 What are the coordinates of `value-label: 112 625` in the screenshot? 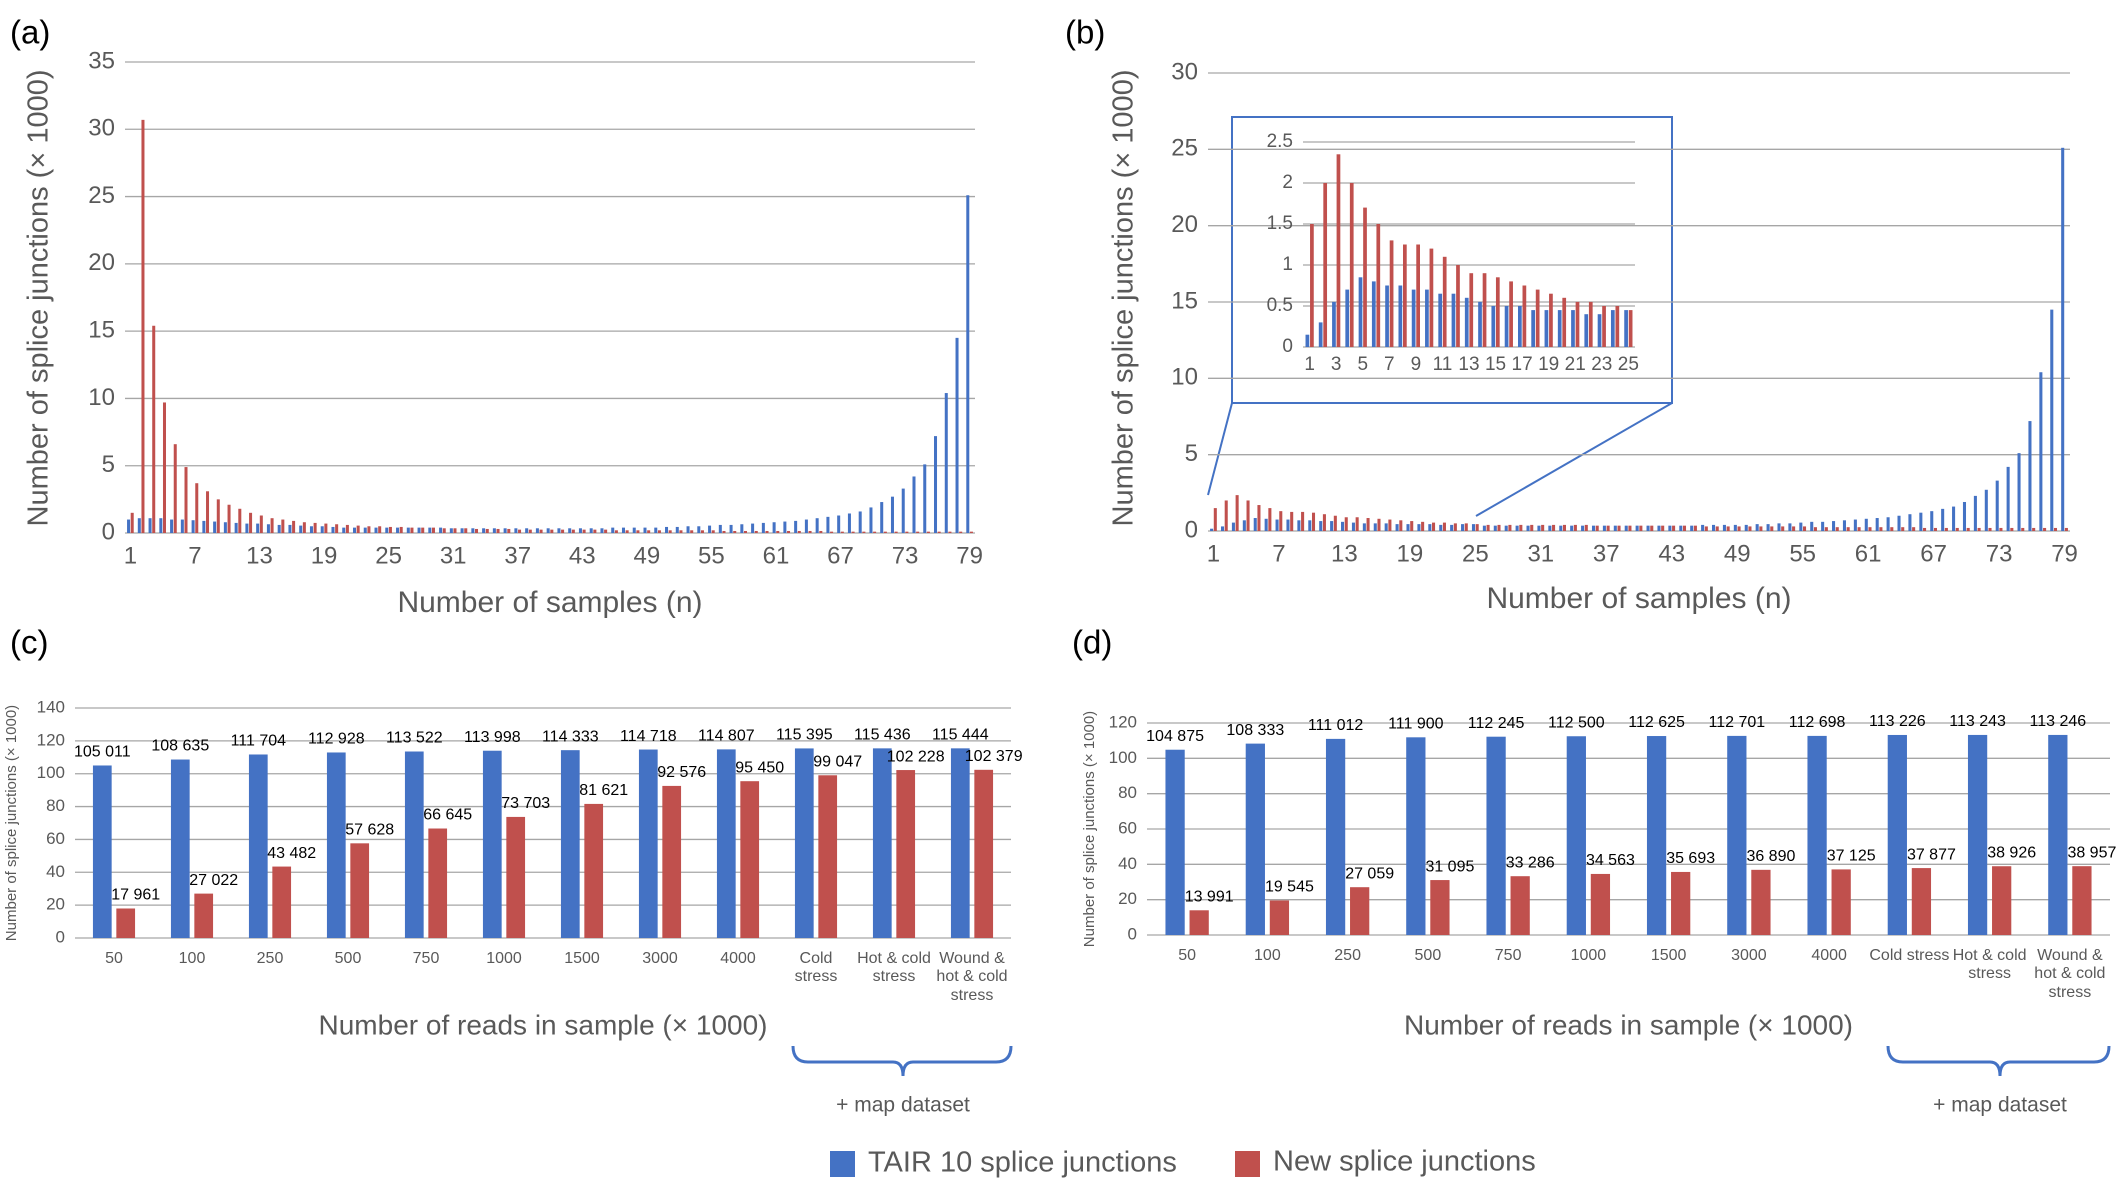 It's located at (1656, 722).